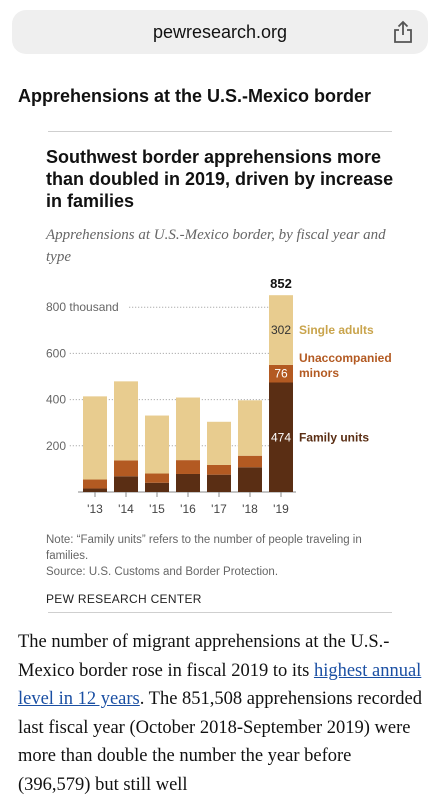 The height and width of the screenshot is (800, 440). What do you see at coordinates (319, 373) in the screenshot?
I see `legend-minors: minors` at bounding box center [319, 373].